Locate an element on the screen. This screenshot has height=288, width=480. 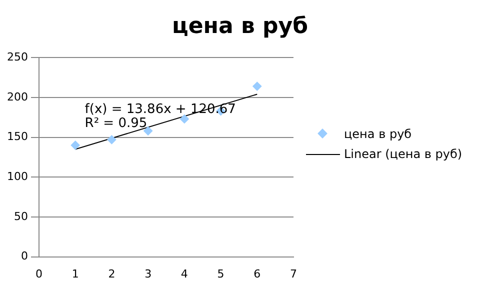
x-tick-label: 7 is located at coordinates (293, 273).